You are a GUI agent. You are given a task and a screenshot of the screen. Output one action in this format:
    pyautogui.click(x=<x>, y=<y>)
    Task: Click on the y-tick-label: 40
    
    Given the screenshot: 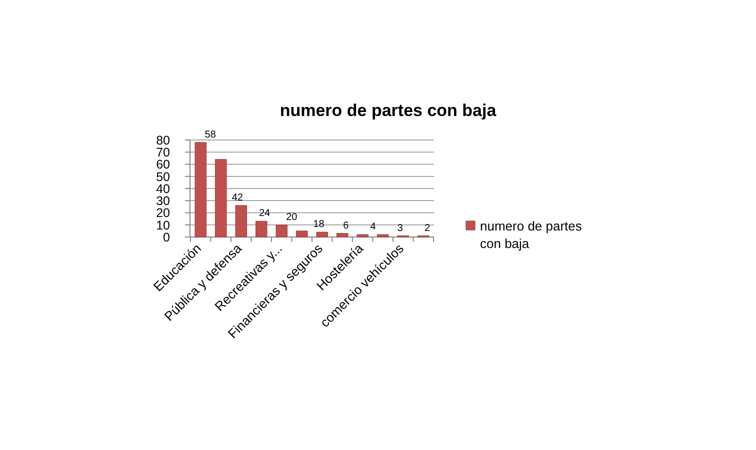 What is the action you would take?
    pyautogui.click(x=163, y=189)
    